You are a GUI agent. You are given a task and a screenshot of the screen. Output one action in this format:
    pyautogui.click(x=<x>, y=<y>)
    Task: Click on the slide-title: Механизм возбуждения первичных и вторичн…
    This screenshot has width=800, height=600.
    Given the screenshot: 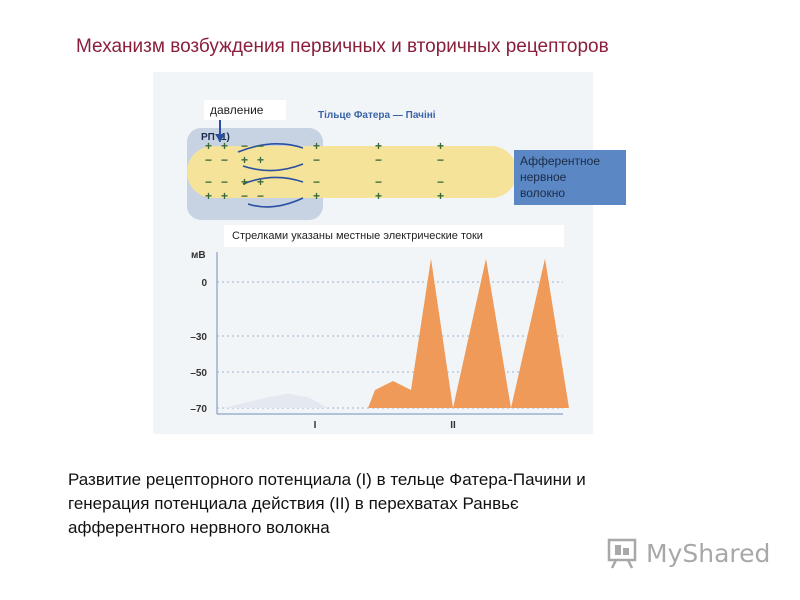 What is the action you would take?
    pyautogui.click(x=342, y=46)
    